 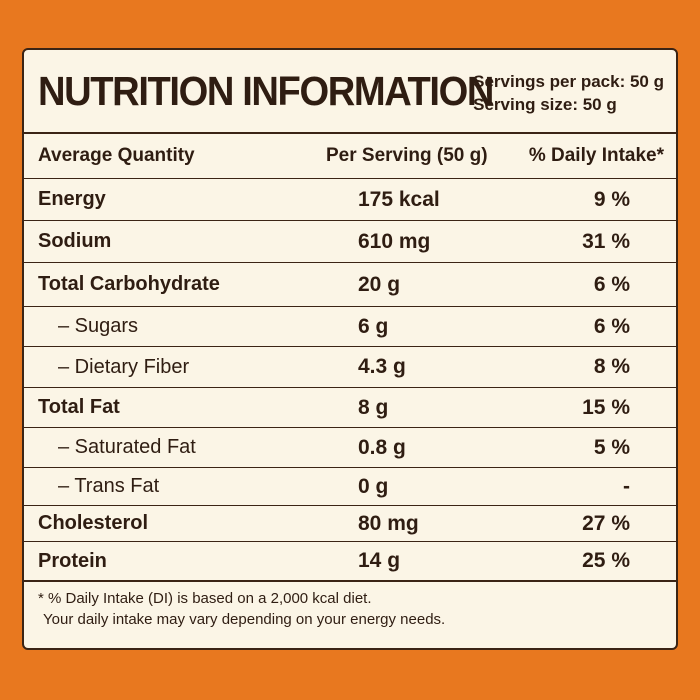 What do you see at coordinates (350, 562) in the screenshot?
I see `nutrient-row-protein: Protein 14 g 25 %` at bounding box center [350, 562].